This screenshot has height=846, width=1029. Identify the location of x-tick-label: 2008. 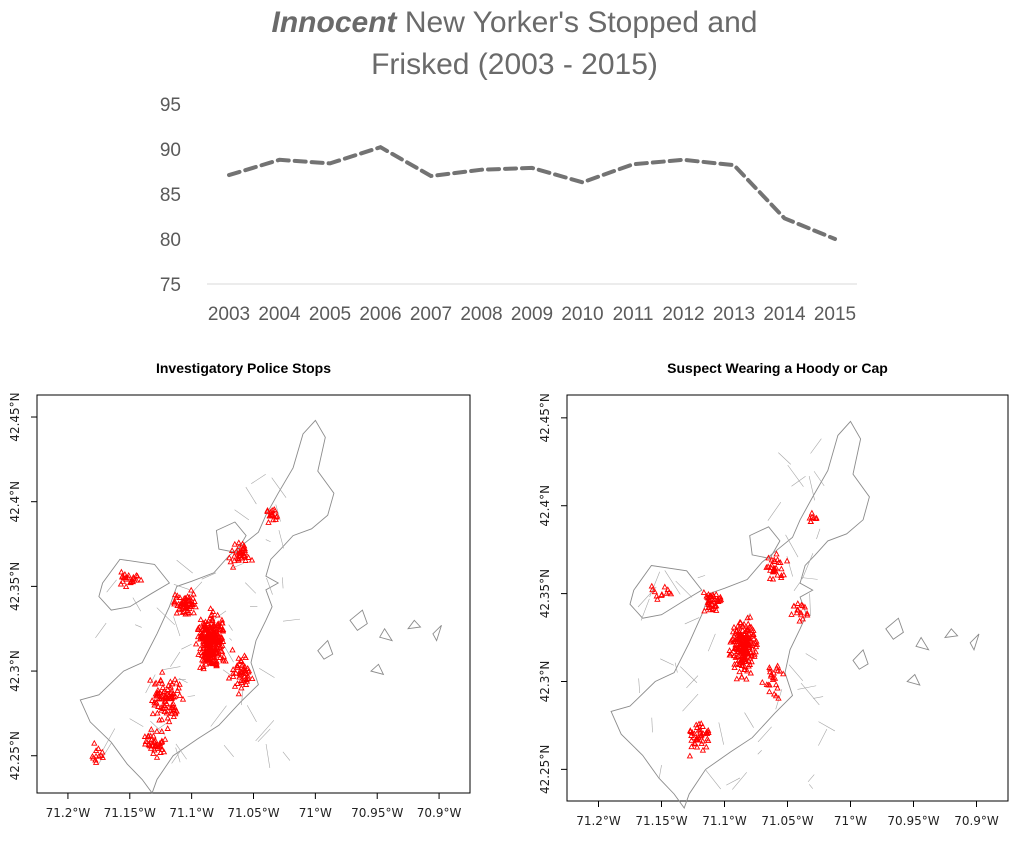
(481, 314).